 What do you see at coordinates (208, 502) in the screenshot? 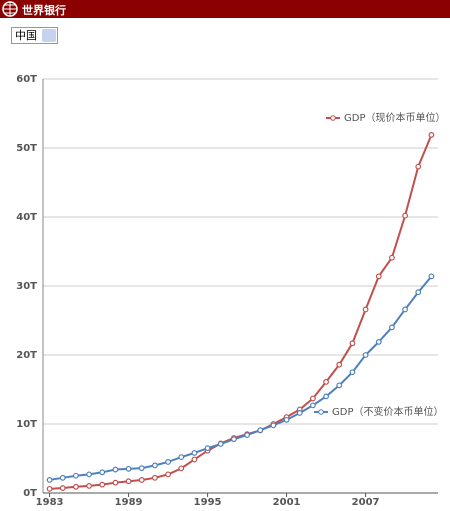
I see `x-tick-label: 1995` at bounding box center [208, 502].